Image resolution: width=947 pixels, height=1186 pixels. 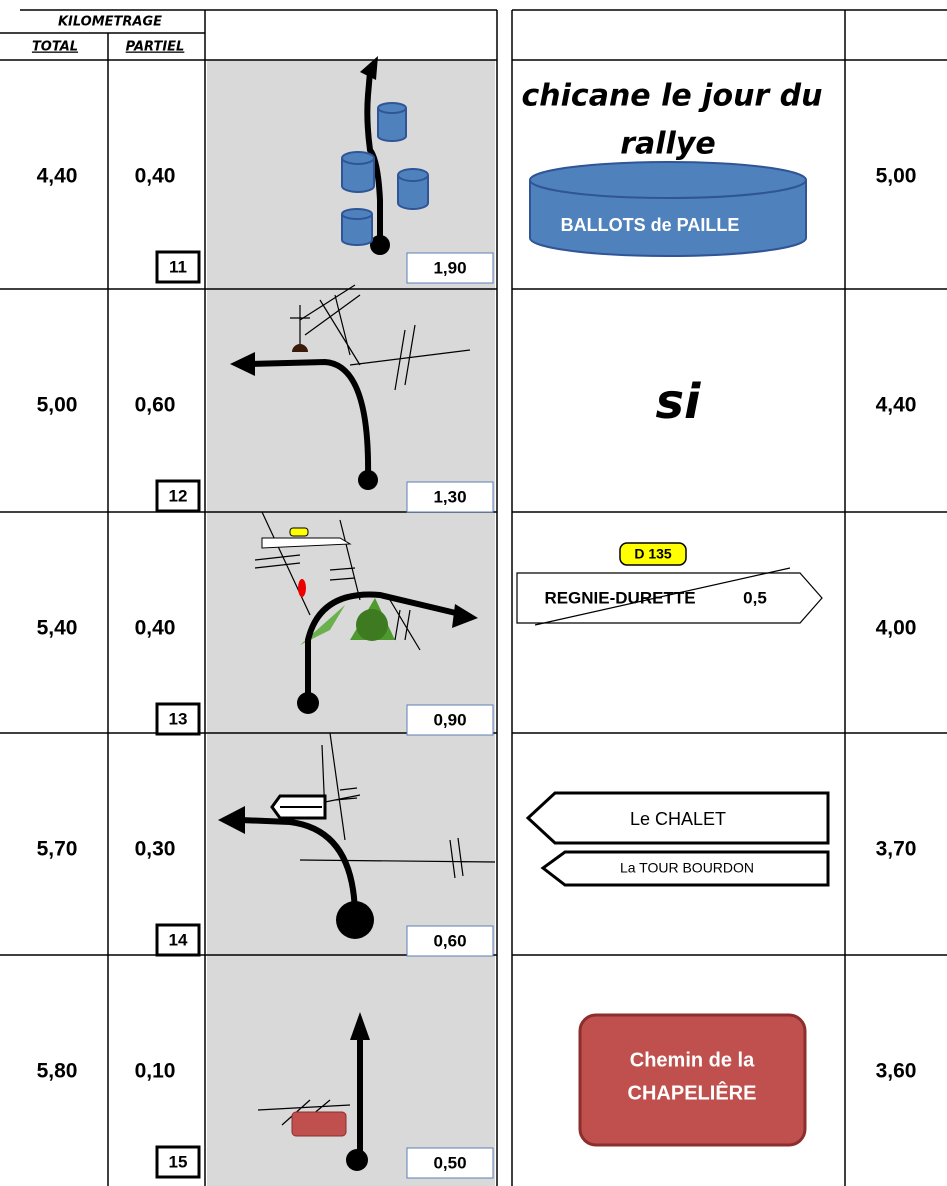 I want to click on sign-text: BALLOTS de PAILLE, so click(x=650, y=225).